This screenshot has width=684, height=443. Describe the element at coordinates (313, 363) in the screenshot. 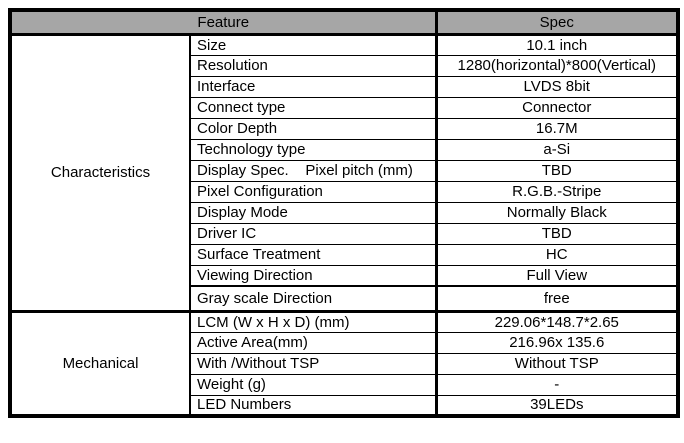

I see `feature-label: With /Without TSP` at that location.